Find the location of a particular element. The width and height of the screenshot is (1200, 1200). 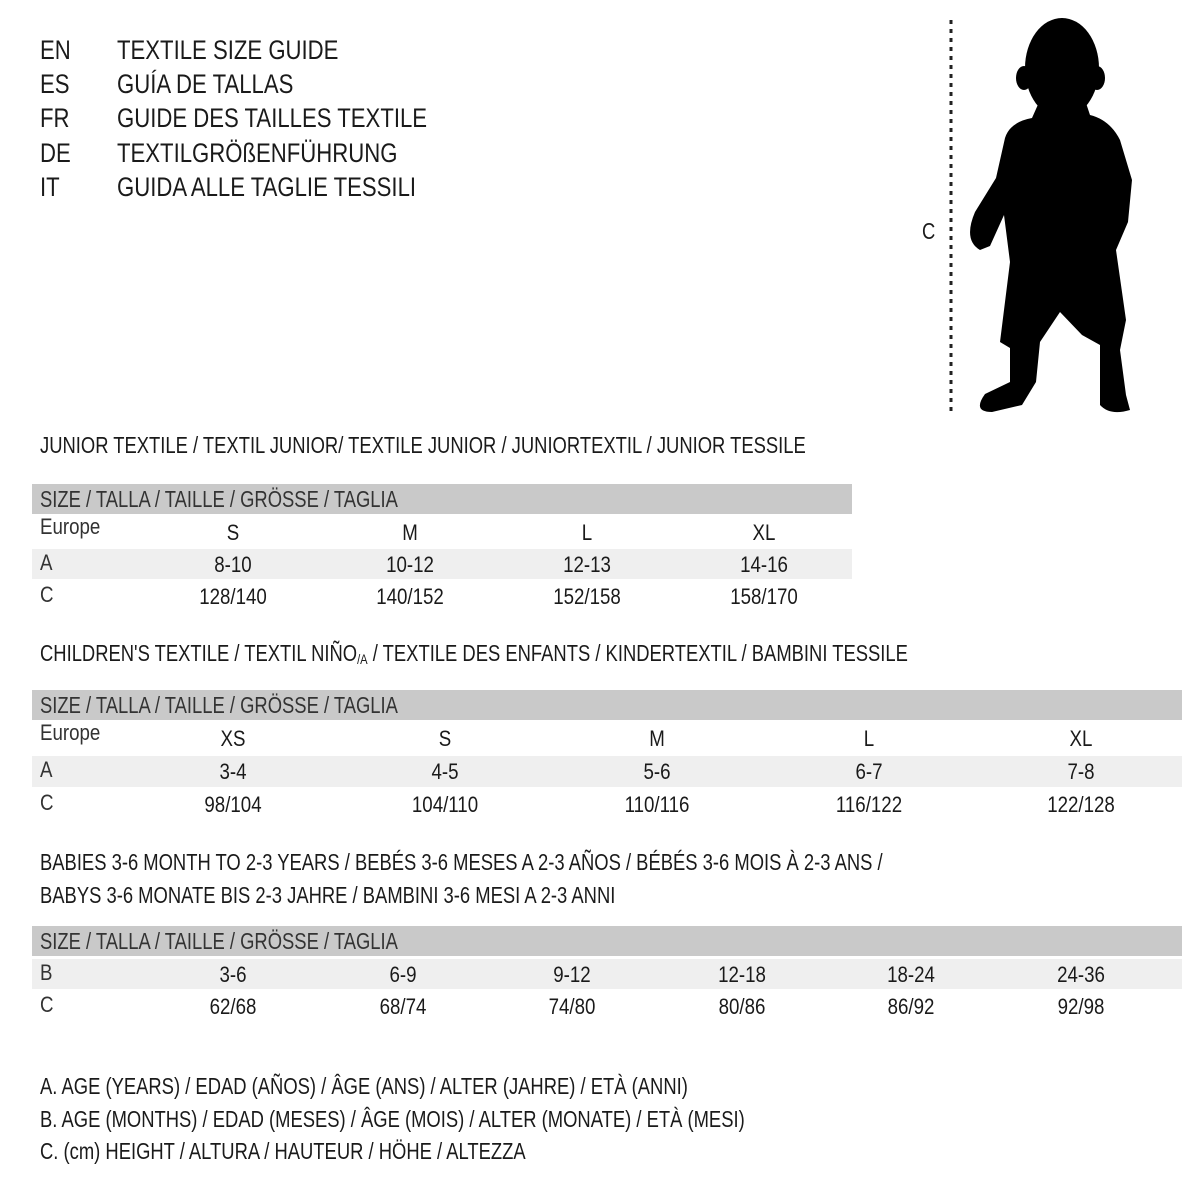

children-title-suffix: /A is located at coordinates (362, 659).